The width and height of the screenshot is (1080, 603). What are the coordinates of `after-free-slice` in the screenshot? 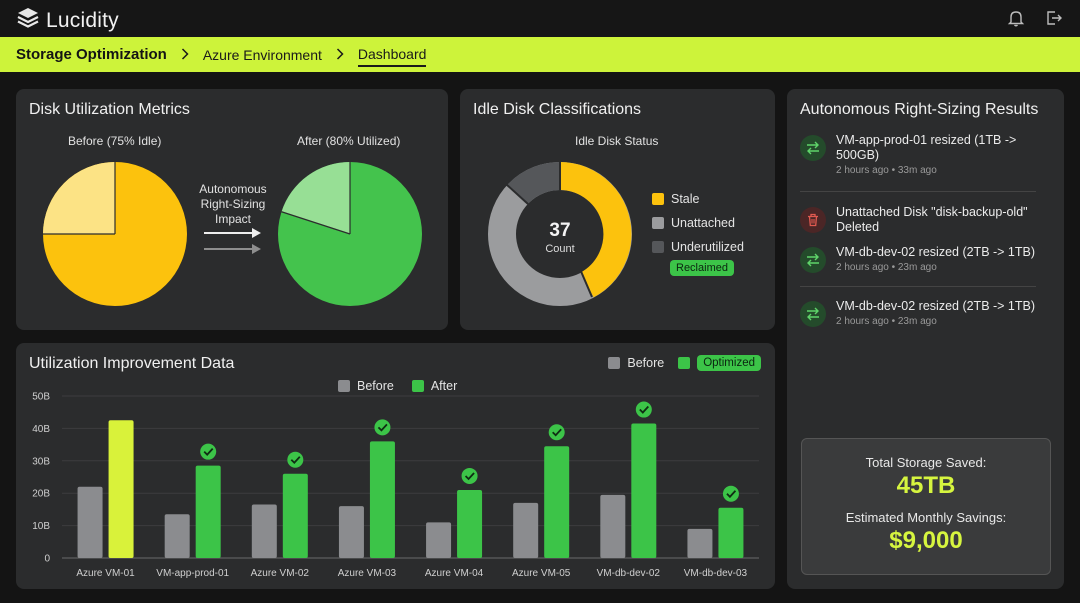 It's located at (315, 198).